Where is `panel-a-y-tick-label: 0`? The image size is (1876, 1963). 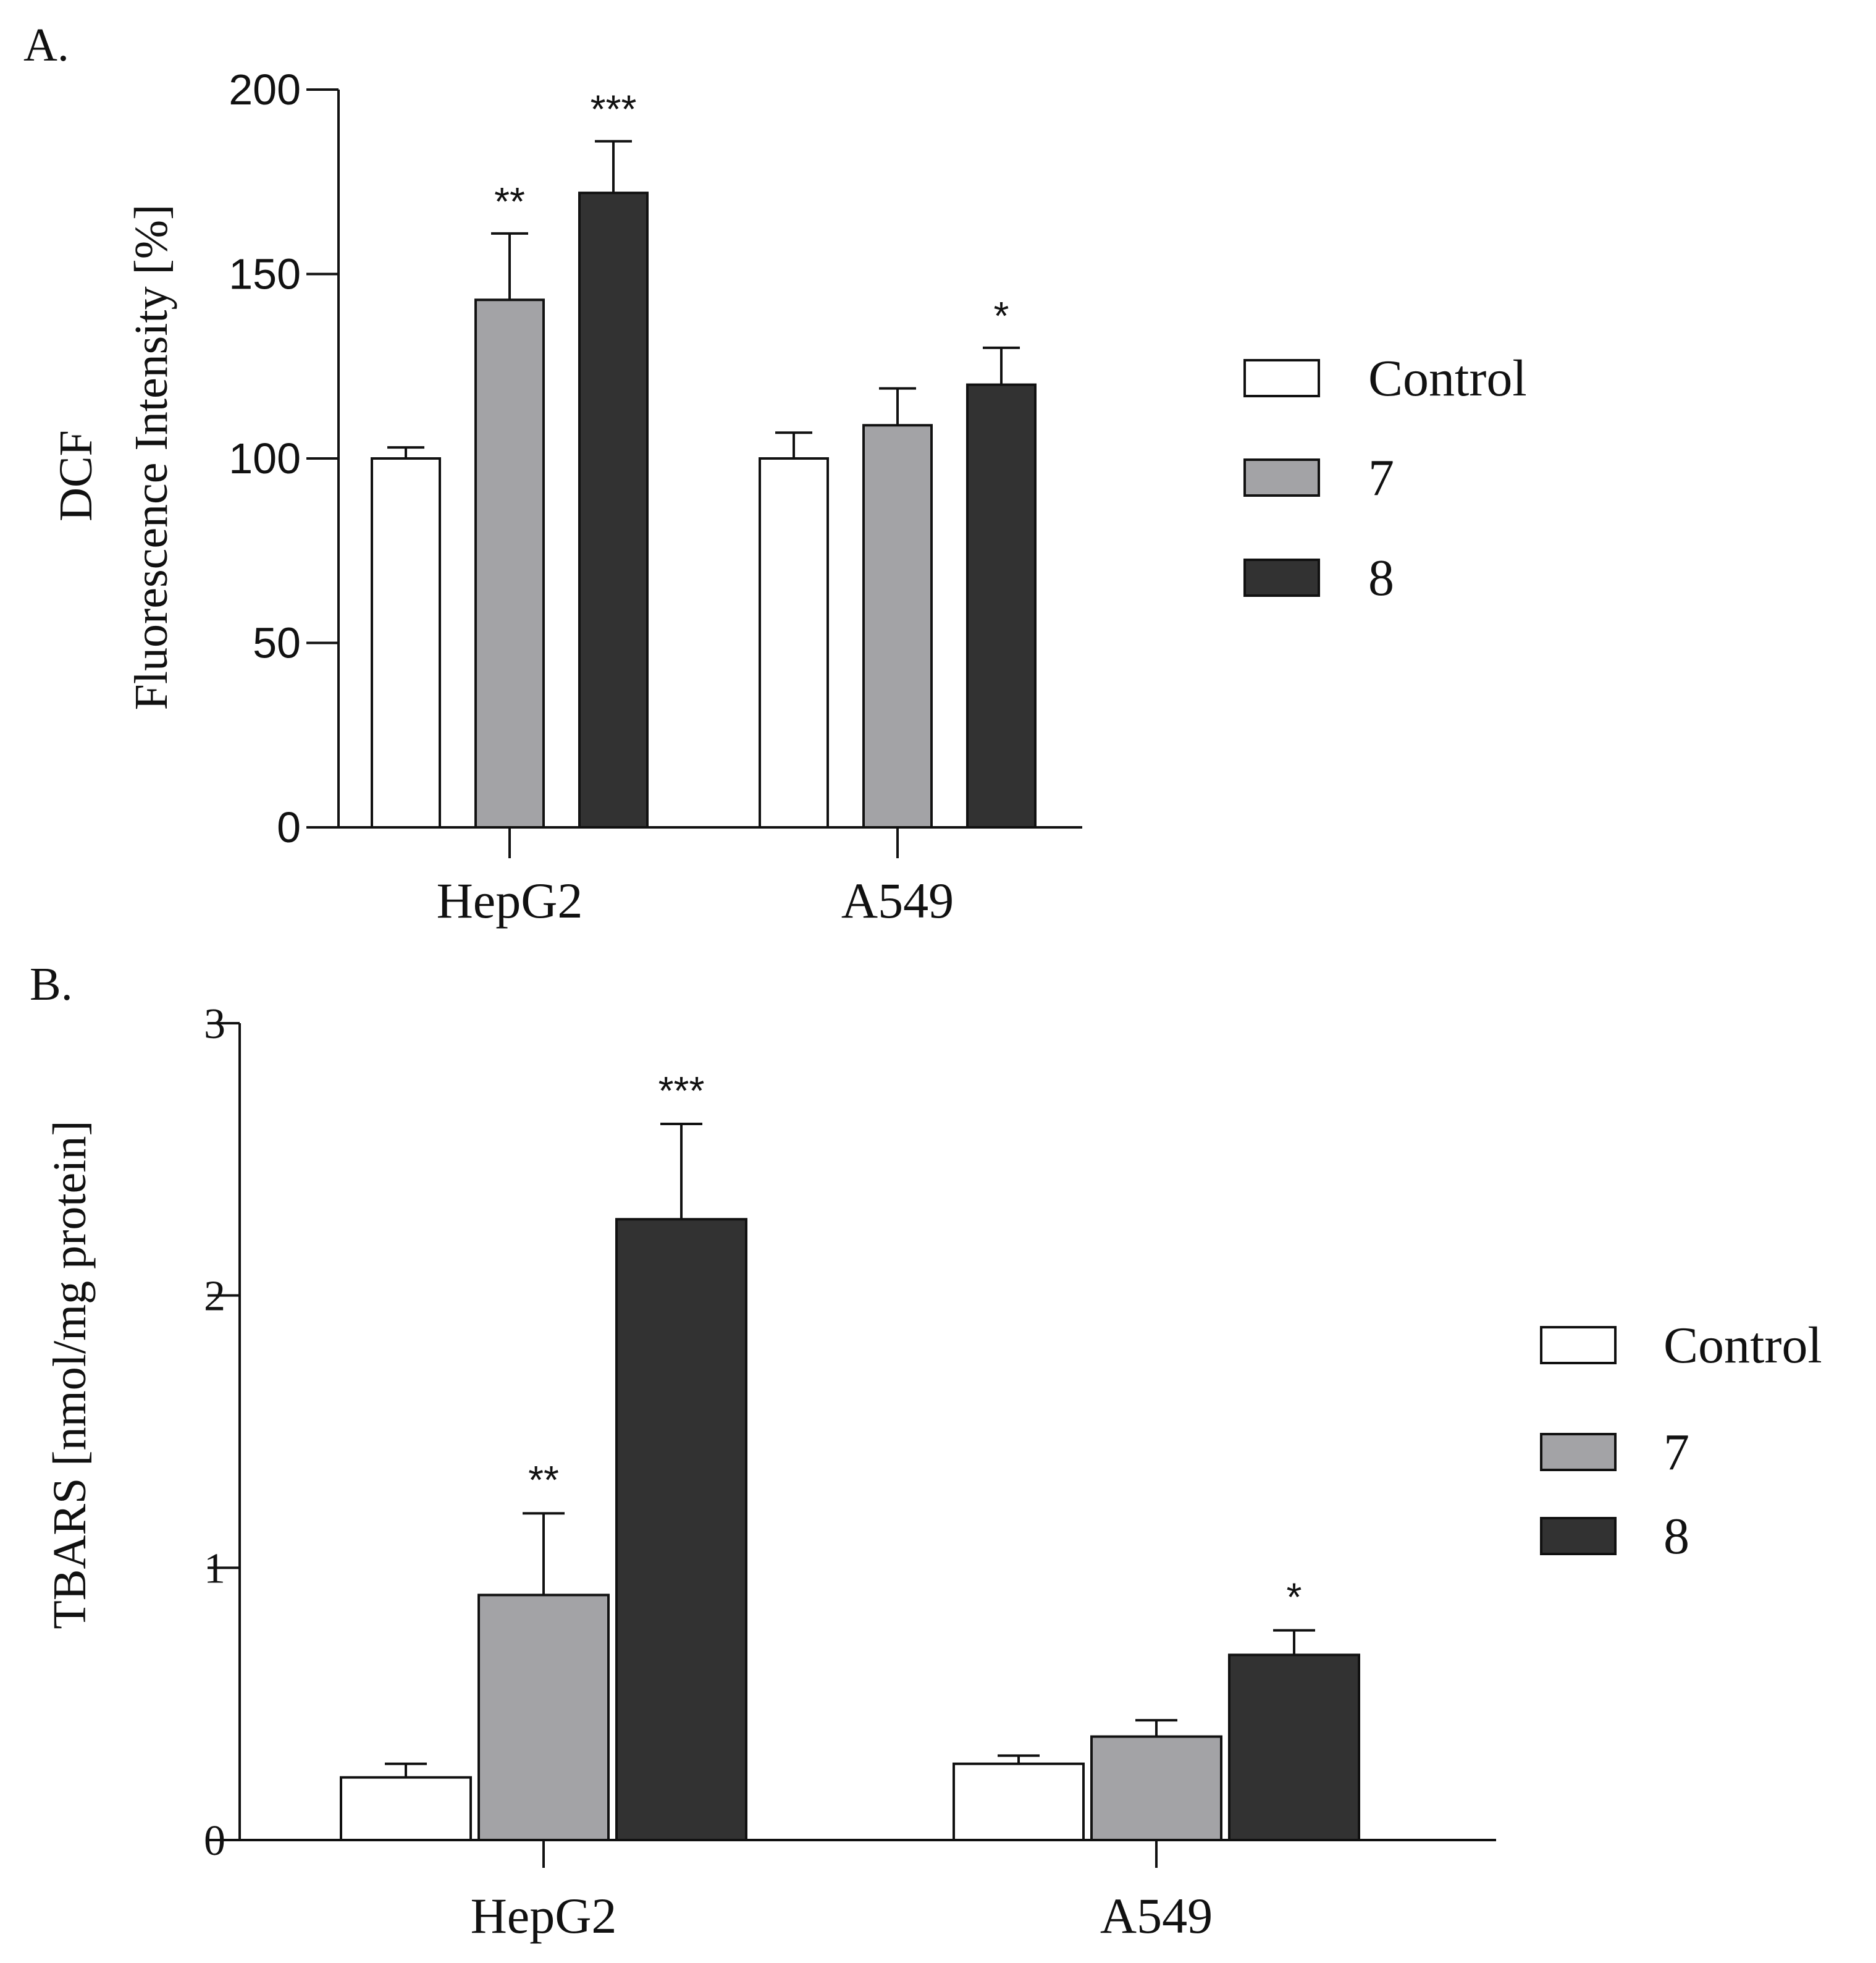 panel-a-y-tick-label: 0 is located at coordinates (289, 827).